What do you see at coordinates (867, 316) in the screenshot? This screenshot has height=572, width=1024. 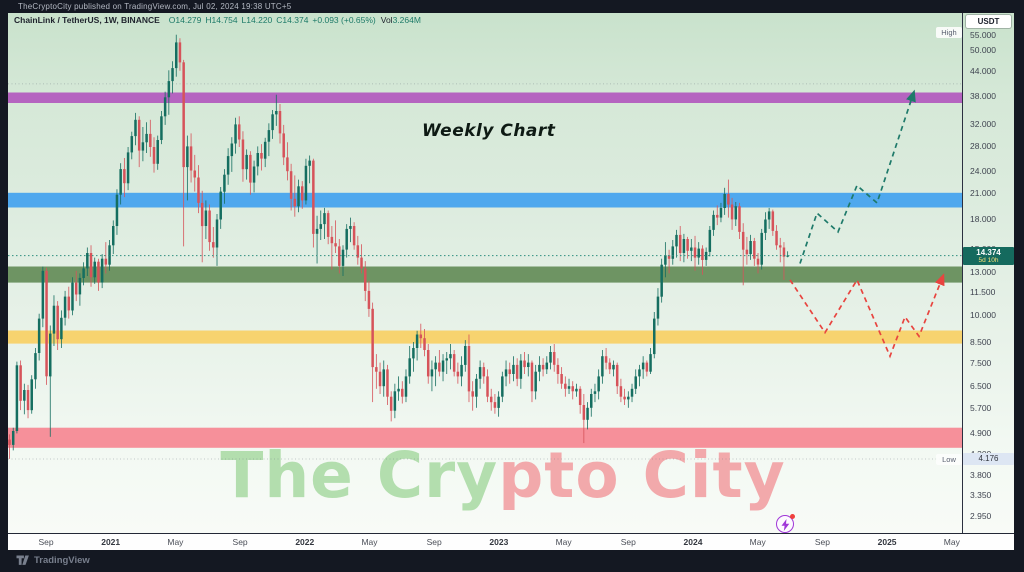 I see `projection-bearish-path` at bounding box center [867, 316].